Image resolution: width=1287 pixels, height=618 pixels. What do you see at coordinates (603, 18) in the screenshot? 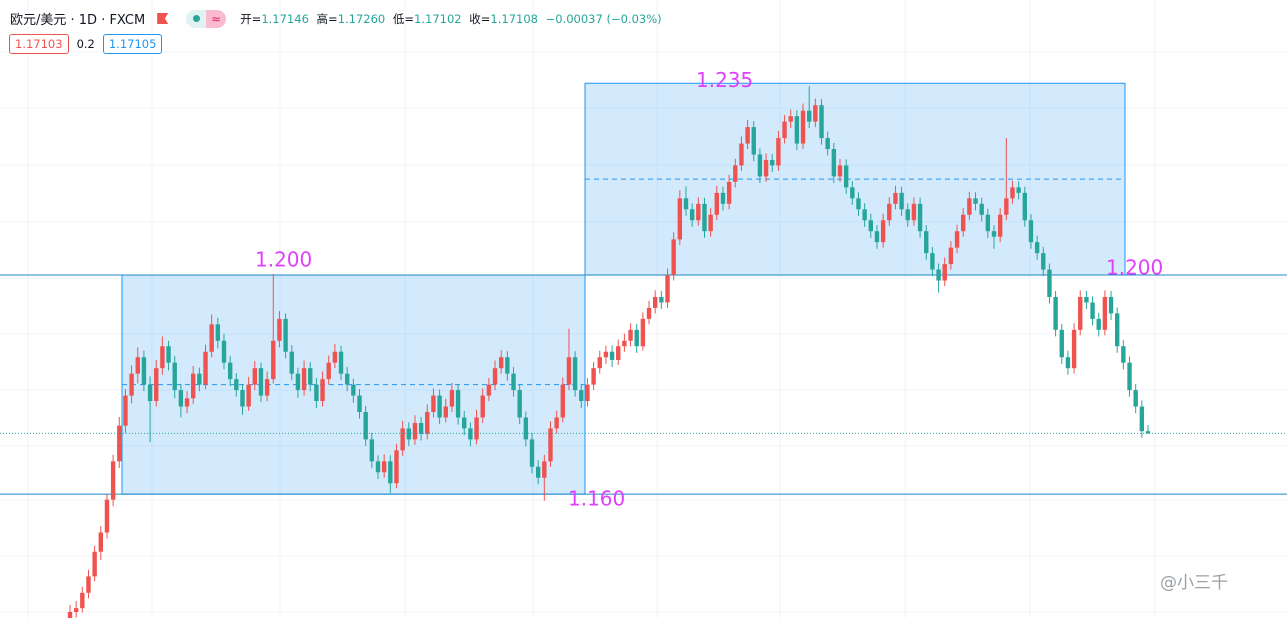
I see `change: −0.00037 (−0.03%)` at bounding box center [603, 18].